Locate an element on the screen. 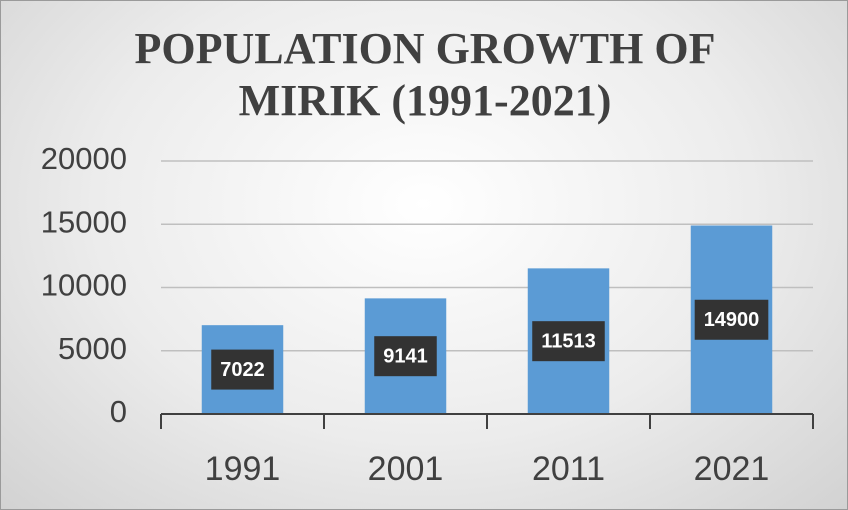 The height and width of the screenshot is (510, 848). y-tick-label: 20000 is located at coordinates (84, 158).